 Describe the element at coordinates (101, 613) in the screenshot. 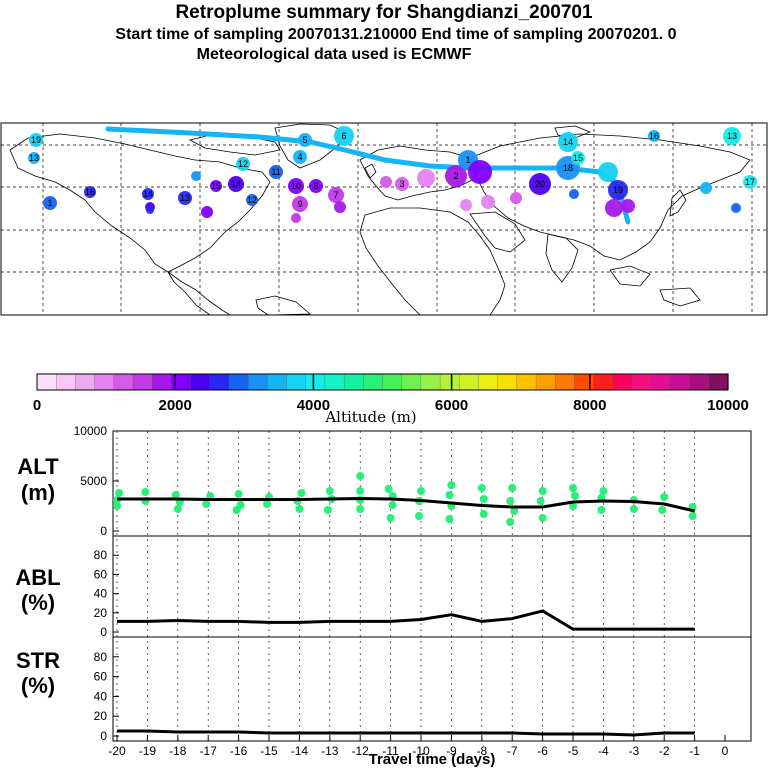

I see `y-tick-label: 20` at that location.